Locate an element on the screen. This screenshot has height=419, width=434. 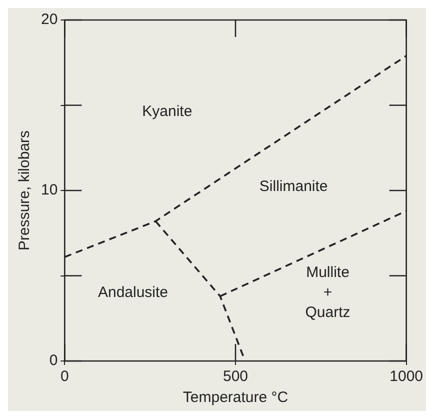
x-tick-label: 0 is located at coordinates (64, 377).